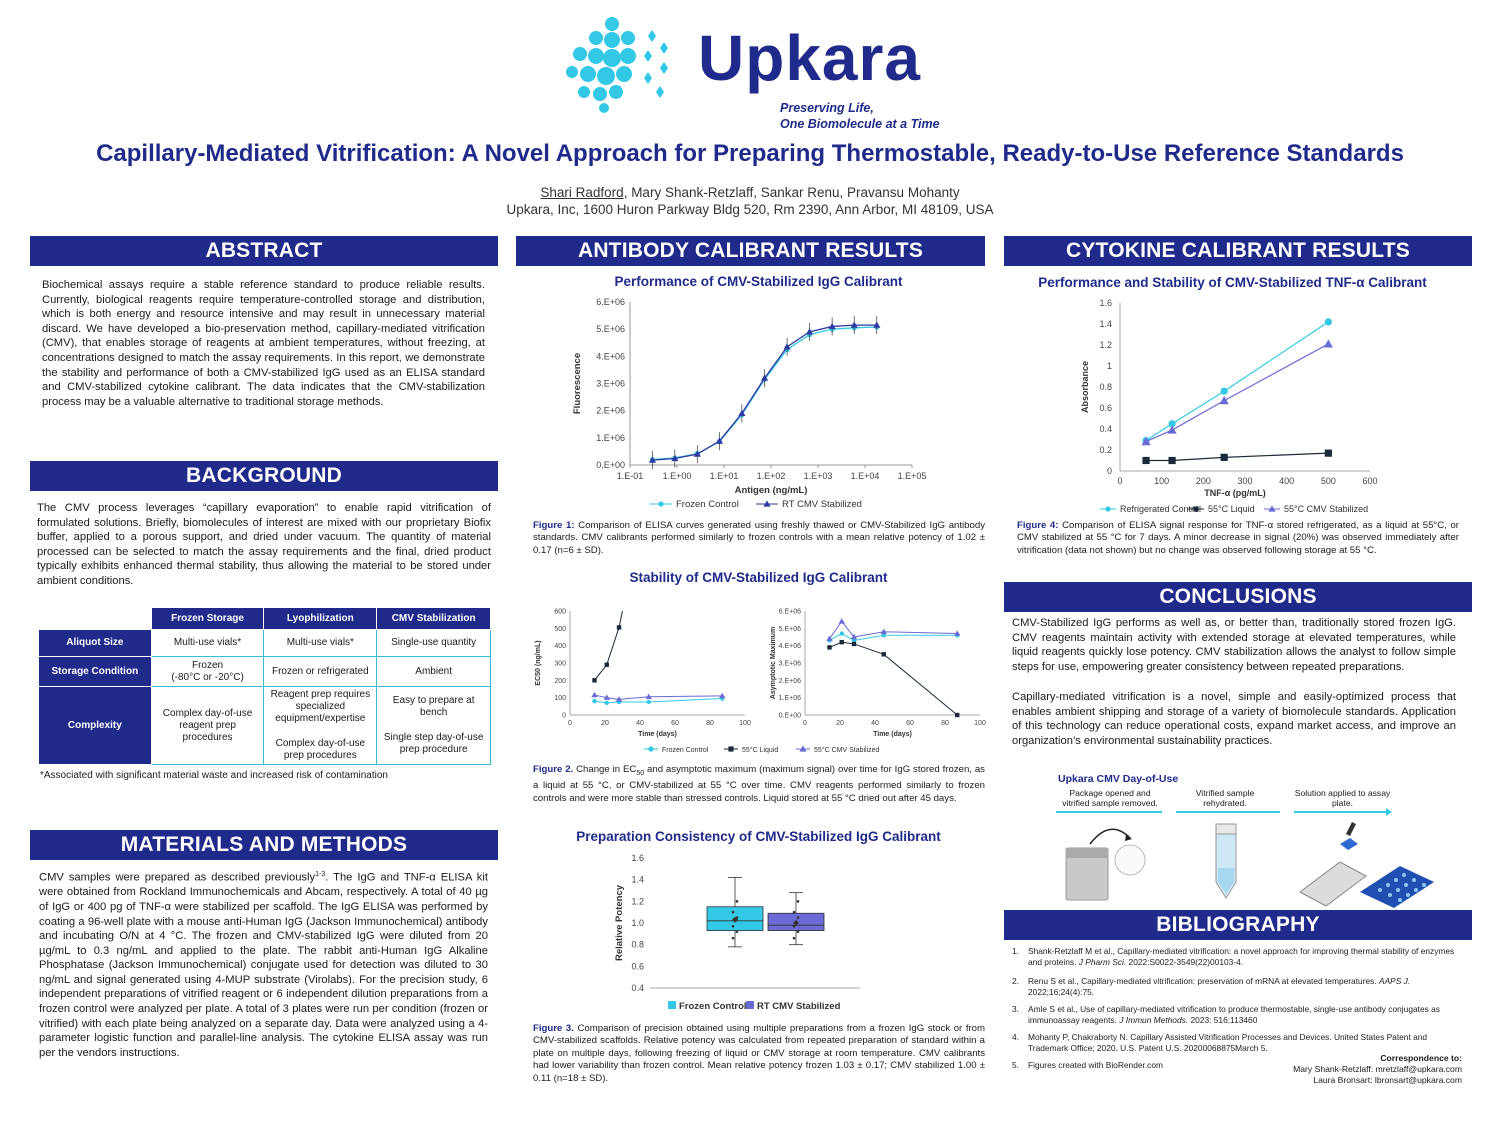 This screenshot has width=1500, height=1125. Describe the element at coordinates (610, 438) in the screenshot. I see `y-tick-label: 1.E+06` at that location.